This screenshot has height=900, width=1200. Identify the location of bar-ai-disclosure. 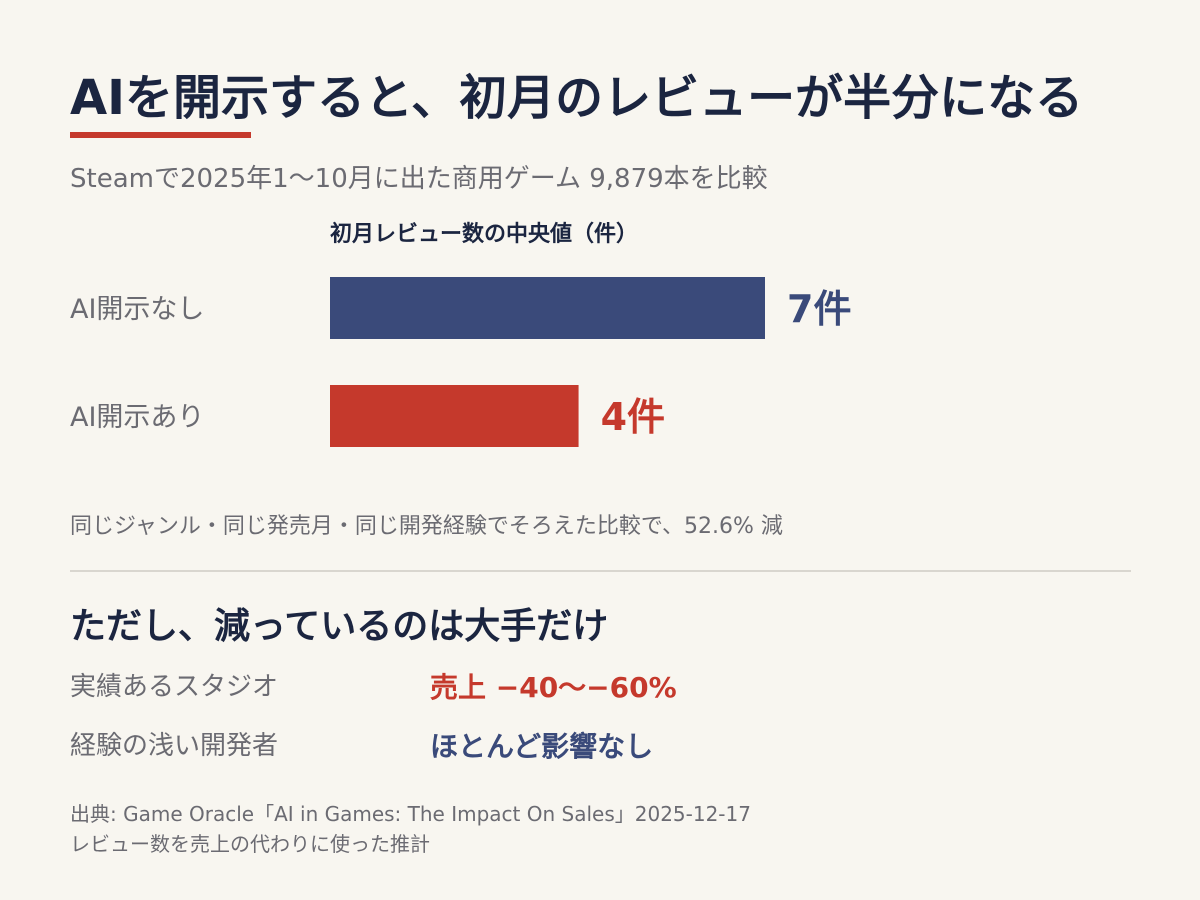
(454, 416).